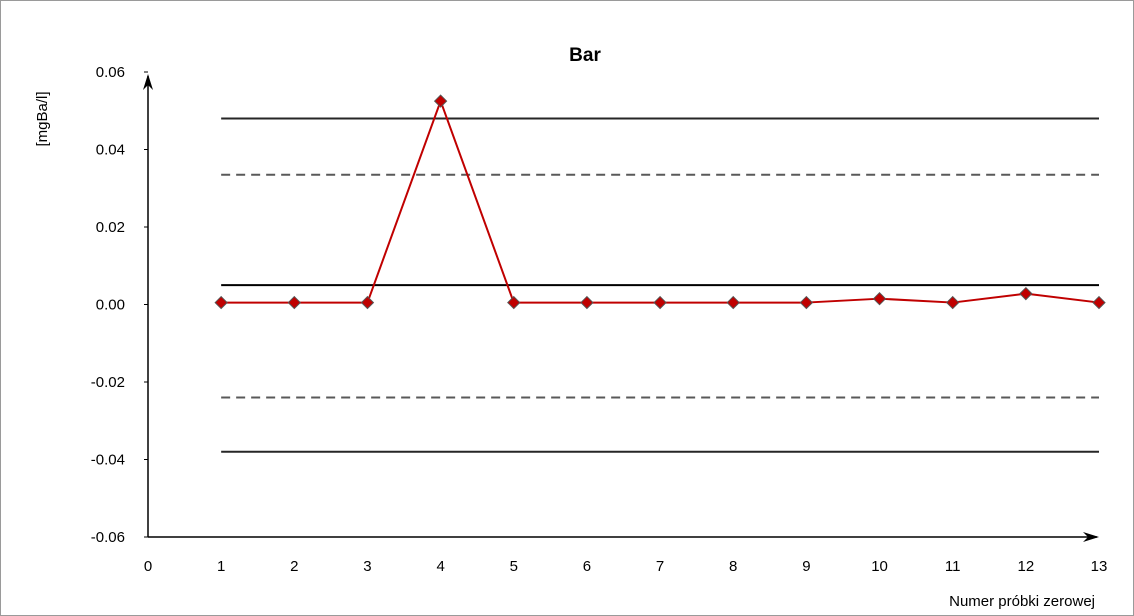  Describe the element at coordinates (1026, 566) in the screenshot. I see `x-tick-label: 12` at that location.